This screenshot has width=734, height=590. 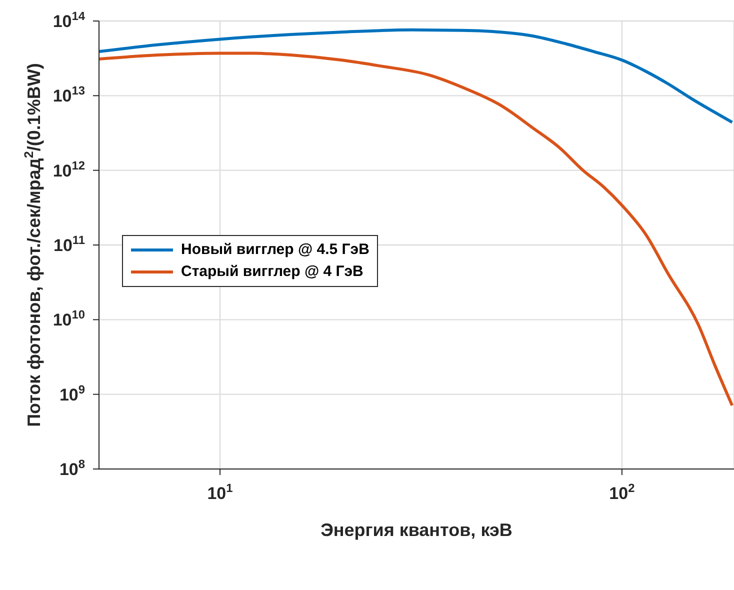 What do you see at coordinates (69, 319) in the screenshot?
I see `y-tick-label: 10$^{10}$` at bounding box center [69, 319].